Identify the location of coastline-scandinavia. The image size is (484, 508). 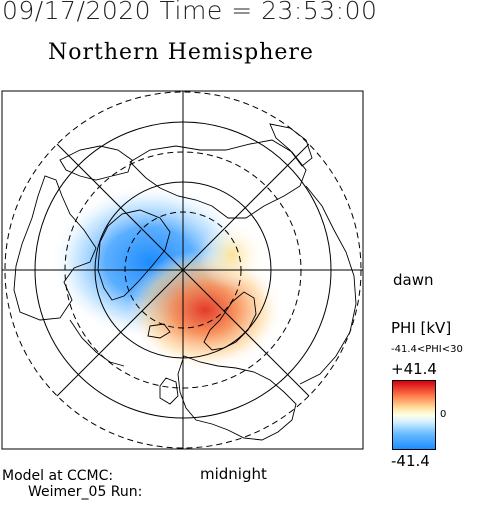
(230, 321).